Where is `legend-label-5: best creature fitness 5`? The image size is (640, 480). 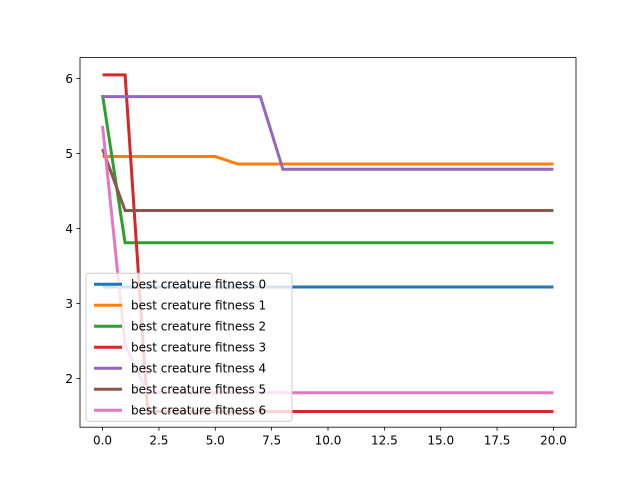 legend-label-5: best creature fitness 5 is located at coordinates (198, 390).